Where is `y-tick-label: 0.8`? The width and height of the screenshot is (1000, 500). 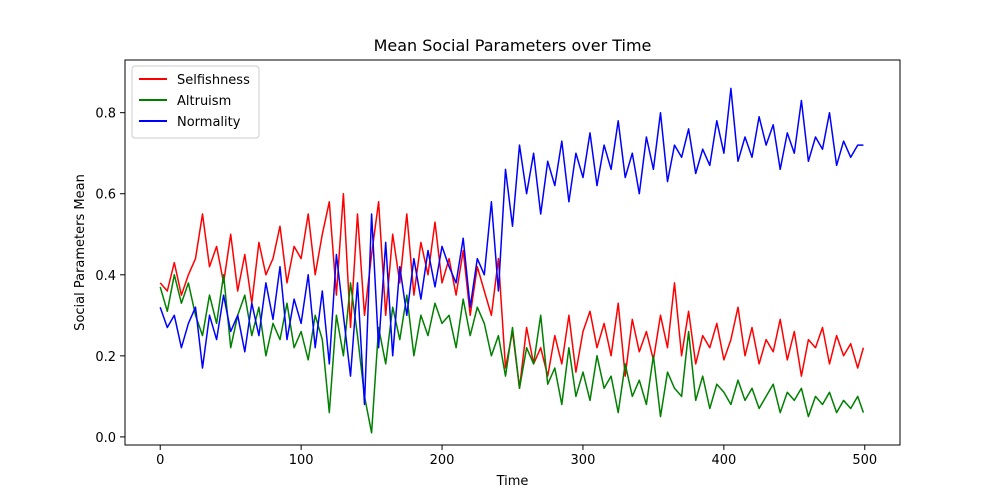
y-tick-label: 0.8 is located at coordinates (105, 114).